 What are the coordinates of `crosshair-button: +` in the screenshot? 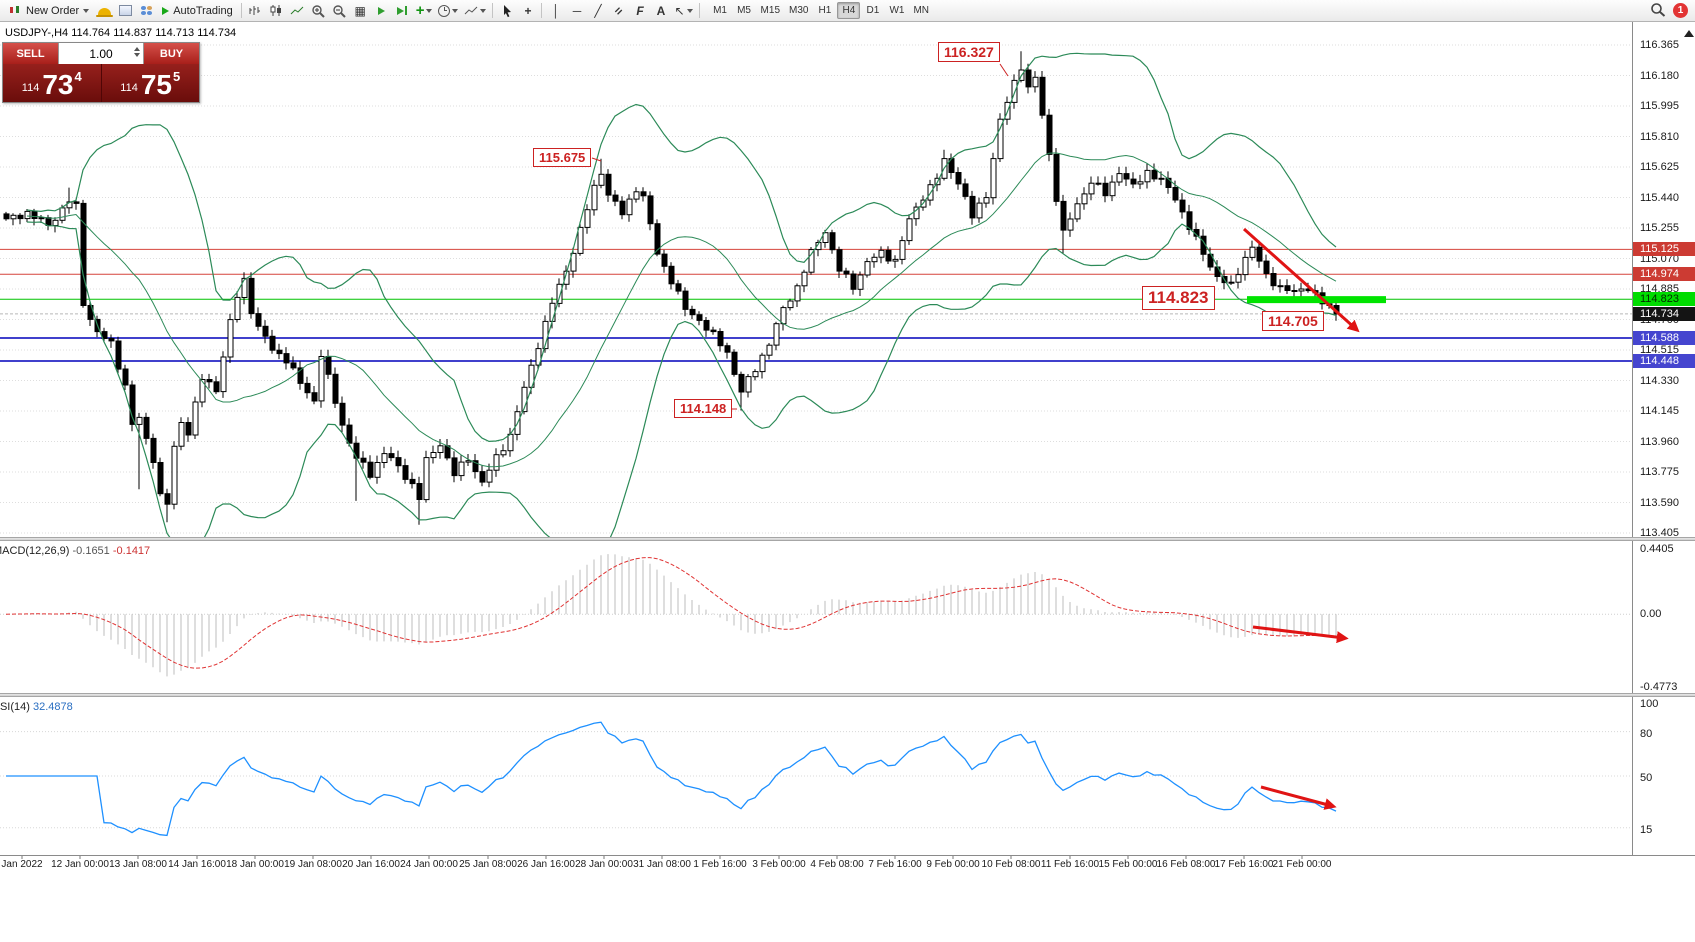 It's located at (527, 10).